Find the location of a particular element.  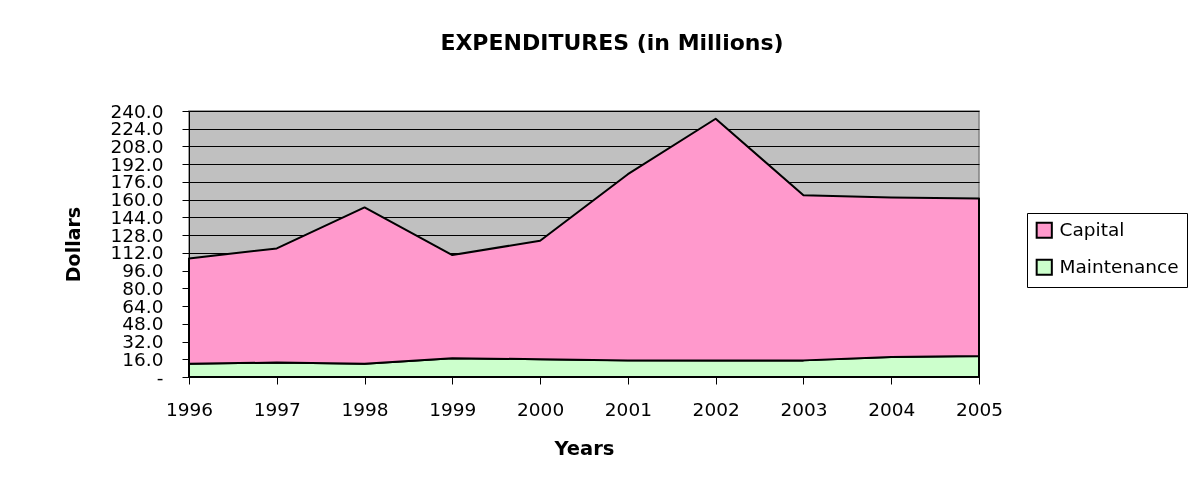

x-tick-label: 2005 is located at coordinates (979, 409).